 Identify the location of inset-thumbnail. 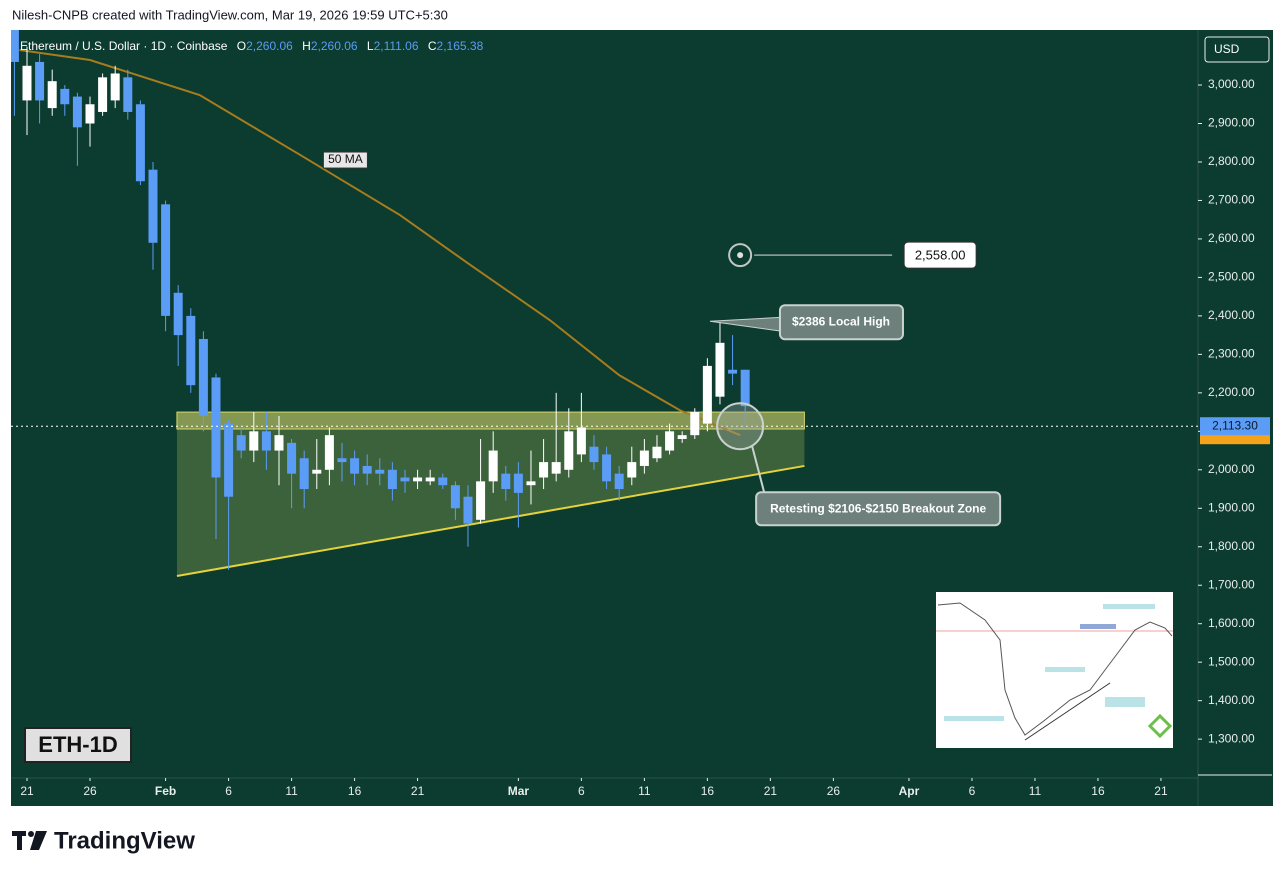
(1054, 670).